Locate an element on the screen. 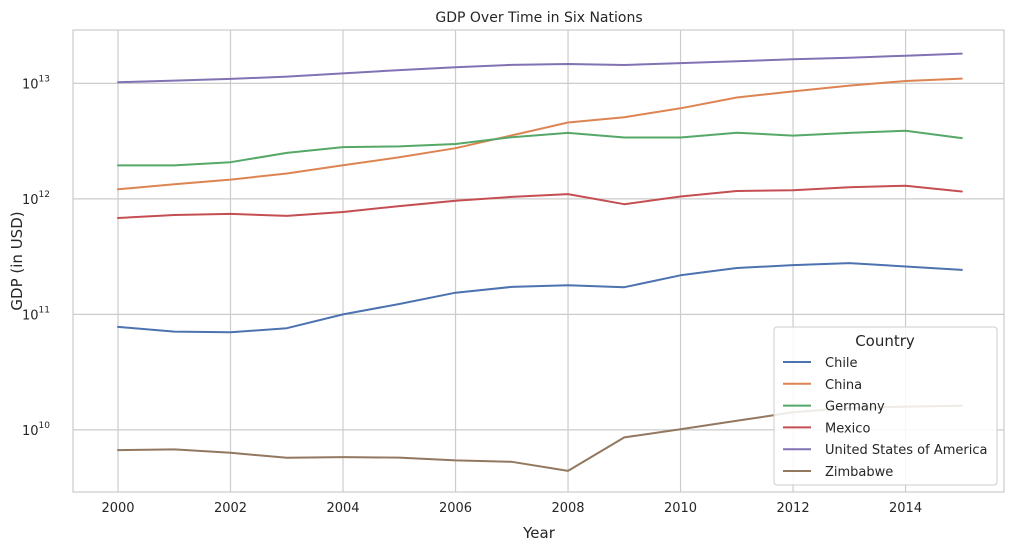 This screenshot has height=550, width=1014. x-tick-labels: 2000 2002 2004 2006 2008 2010 2012 2014 is located at coordinates (511, 508).